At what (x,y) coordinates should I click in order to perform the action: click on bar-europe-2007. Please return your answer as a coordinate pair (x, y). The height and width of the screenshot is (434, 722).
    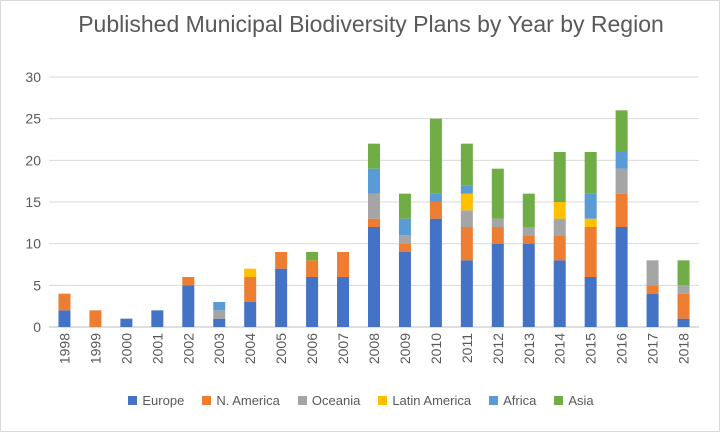
    Looking at the image, I should click on (343, 302).